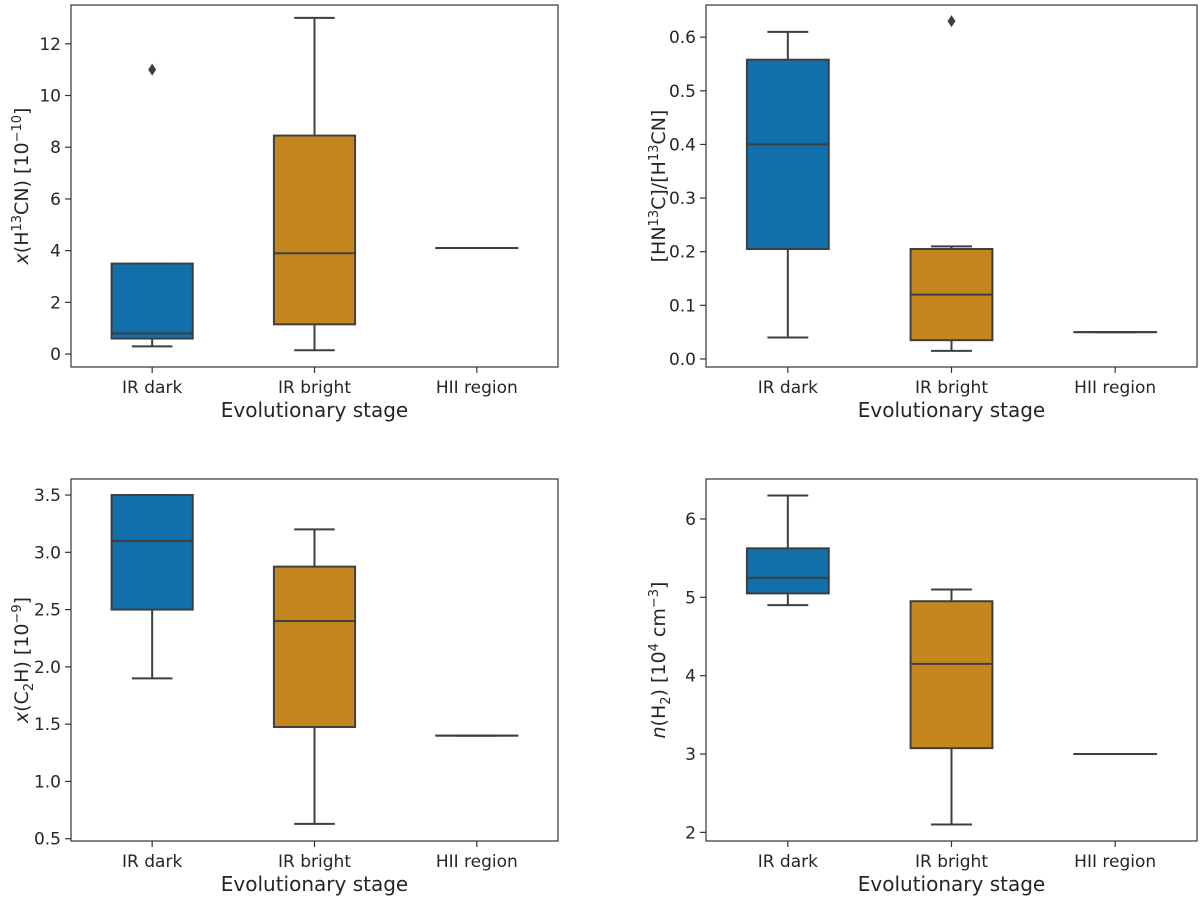  What do you see at coordinates (21, 187) in the screenshot?
I see `y-axis-label: x(H13CN) [10−10]` at bounding box center [21, 187].